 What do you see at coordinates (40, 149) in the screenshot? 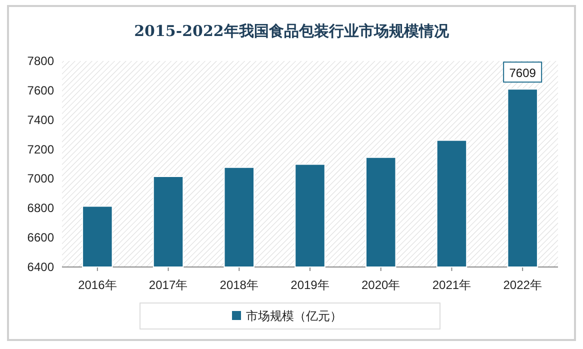
I see `y-tick-label: 7200` at bounding box center [40, 149].